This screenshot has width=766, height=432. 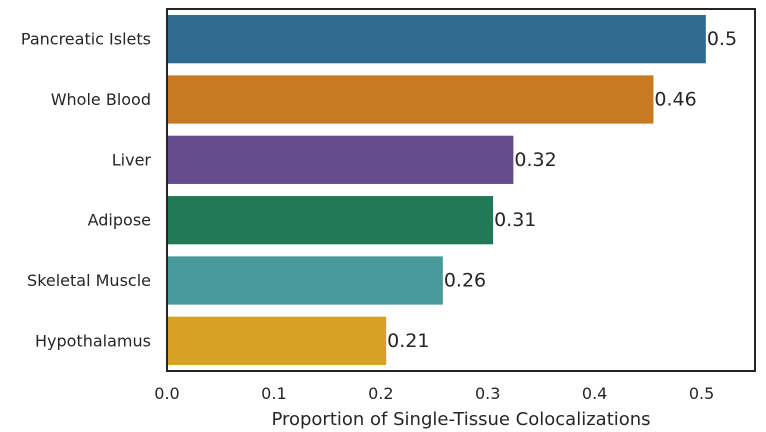 I want to click on x-tick-label: 0.4, so click(x=594, y=393).